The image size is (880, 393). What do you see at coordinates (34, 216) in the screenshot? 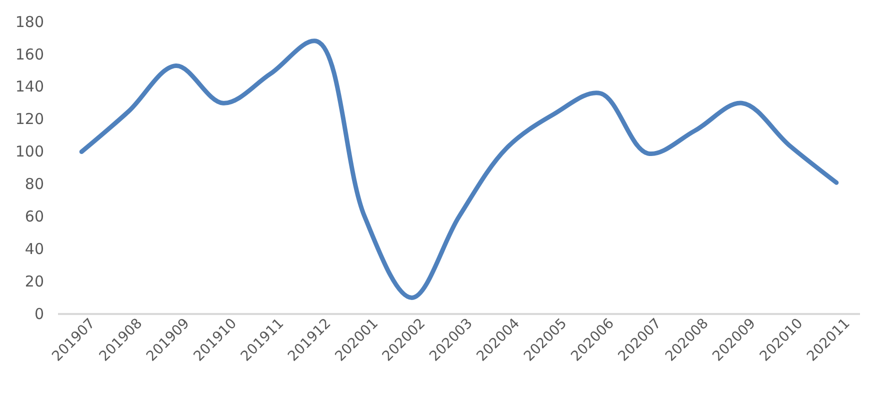
I see `y-tick-label: 60` at bounding box center [34, 216].